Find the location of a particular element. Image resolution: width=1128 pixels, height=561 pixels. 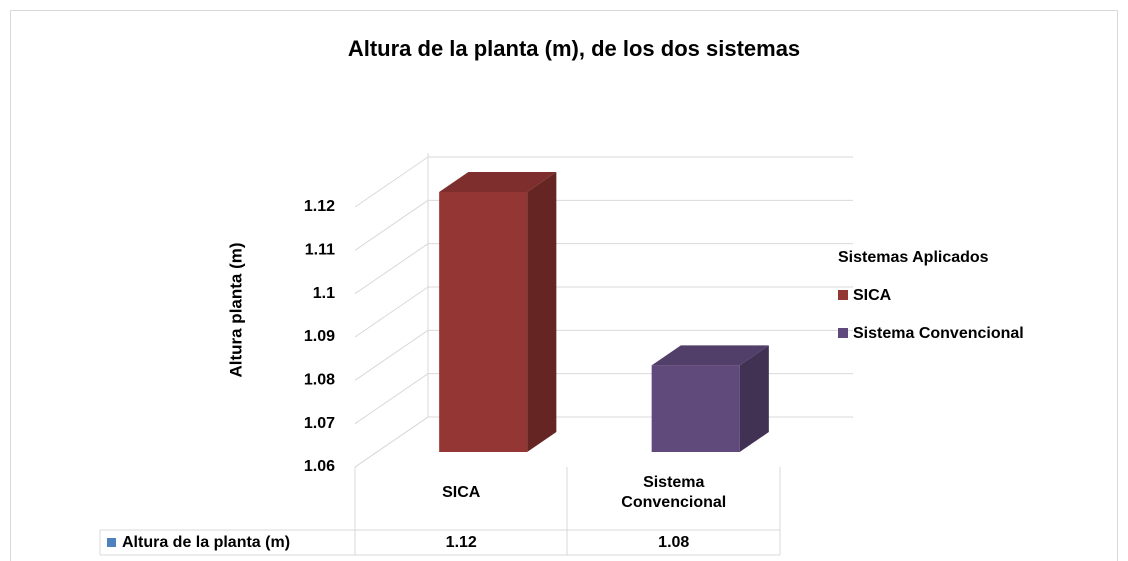

table-value: 1.08 is located at coordinates (673, 542).